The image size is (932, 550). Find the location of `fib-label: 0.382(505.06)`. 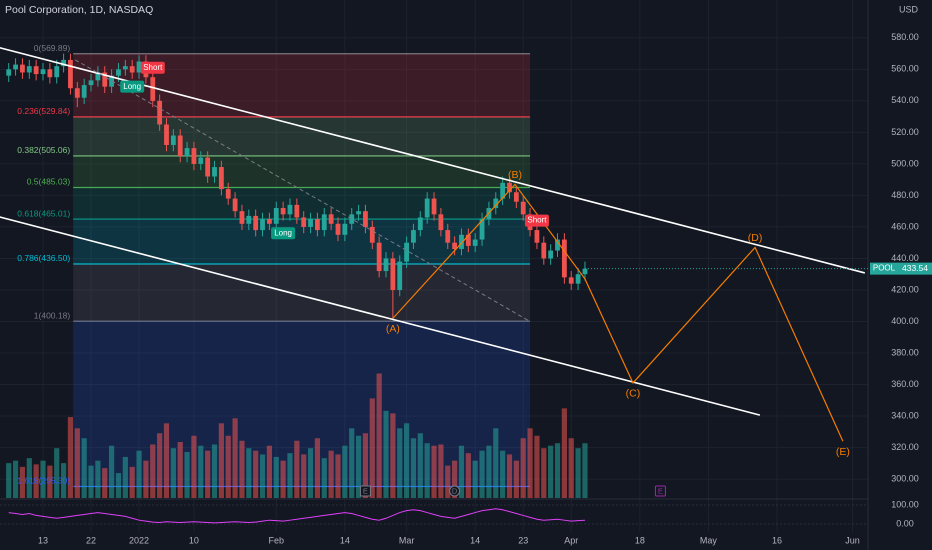

fib-label: 0.382(505.06) is located at coordinates (43, 150).